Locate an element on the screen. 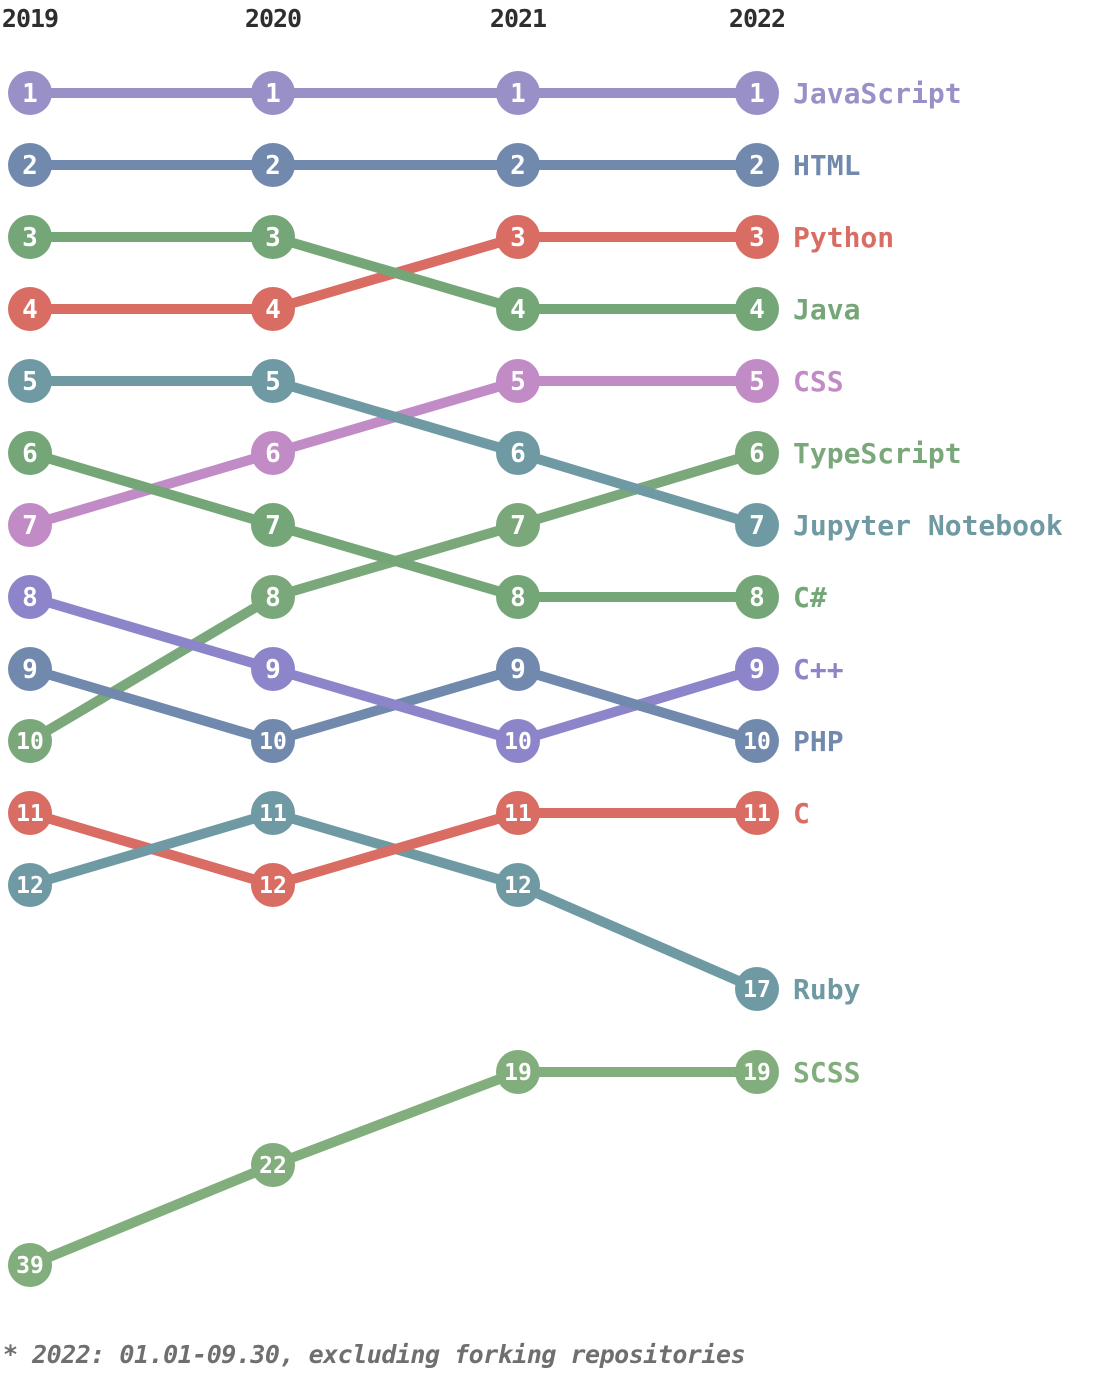  series-label-php: PHP is located at coordinates (818, 741).